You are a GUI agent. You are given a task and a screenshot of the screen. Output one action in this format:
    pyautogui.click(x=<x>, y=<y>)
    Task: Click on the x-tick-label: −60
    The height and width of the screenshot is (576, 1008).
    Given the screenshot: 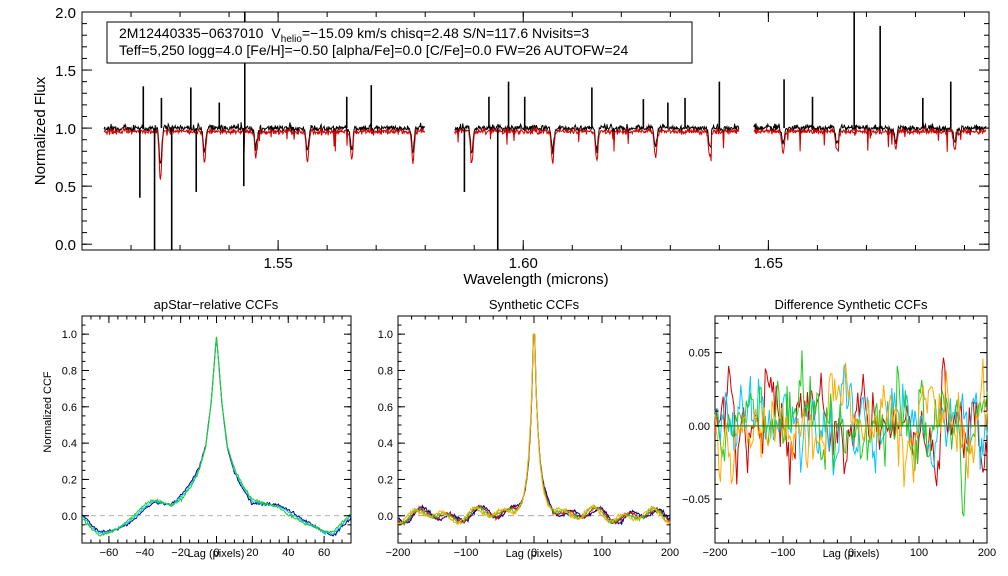 What is the action you would take?
    pyautogui.click(x=109, y=553)
    